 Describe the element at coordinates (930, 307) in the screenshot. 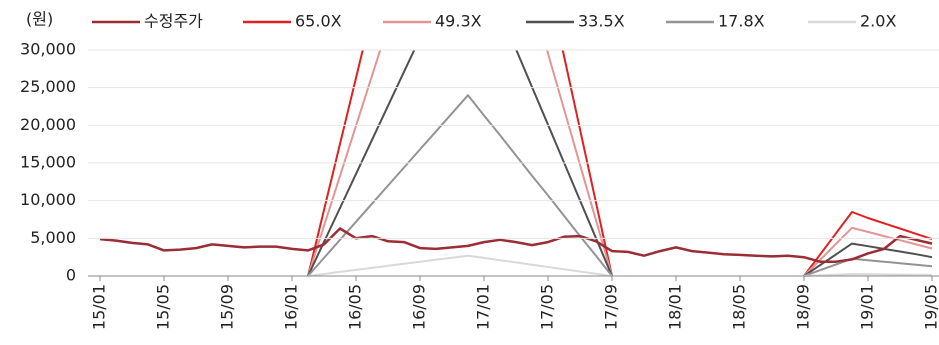

I see `x-tick-label: 19/05` at that location.